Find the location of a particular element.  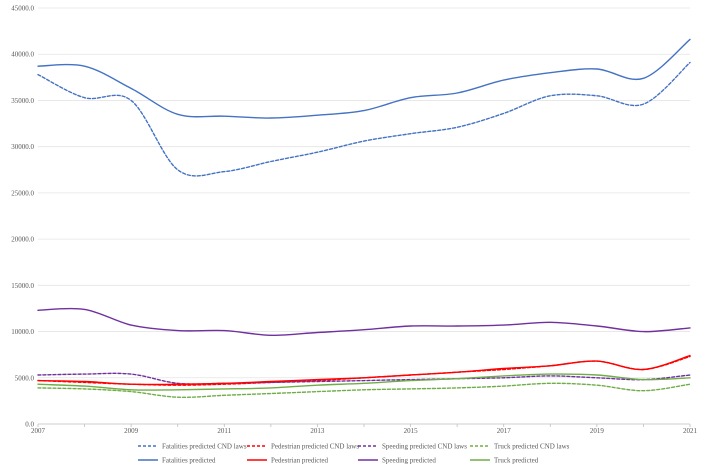

y-tick-label: 10000.0 is located at coordinates (22, 332).